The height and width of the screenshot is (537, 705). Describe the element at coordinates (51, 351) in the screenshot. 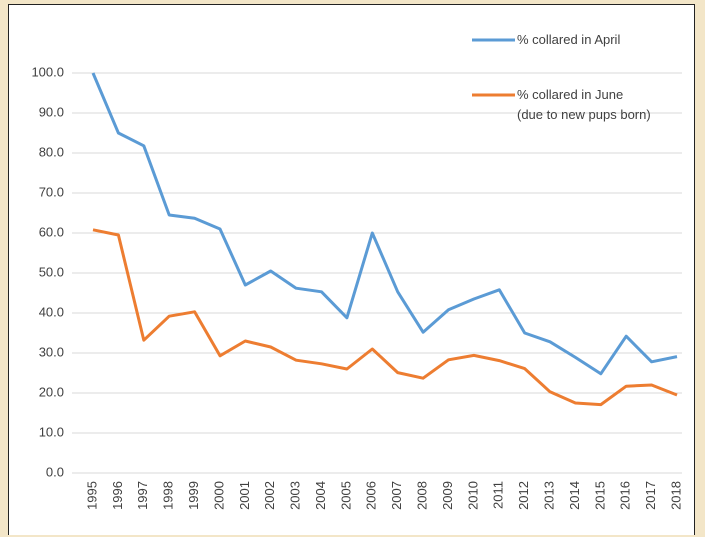

I see `y-tick-label: 30.0` at that location.